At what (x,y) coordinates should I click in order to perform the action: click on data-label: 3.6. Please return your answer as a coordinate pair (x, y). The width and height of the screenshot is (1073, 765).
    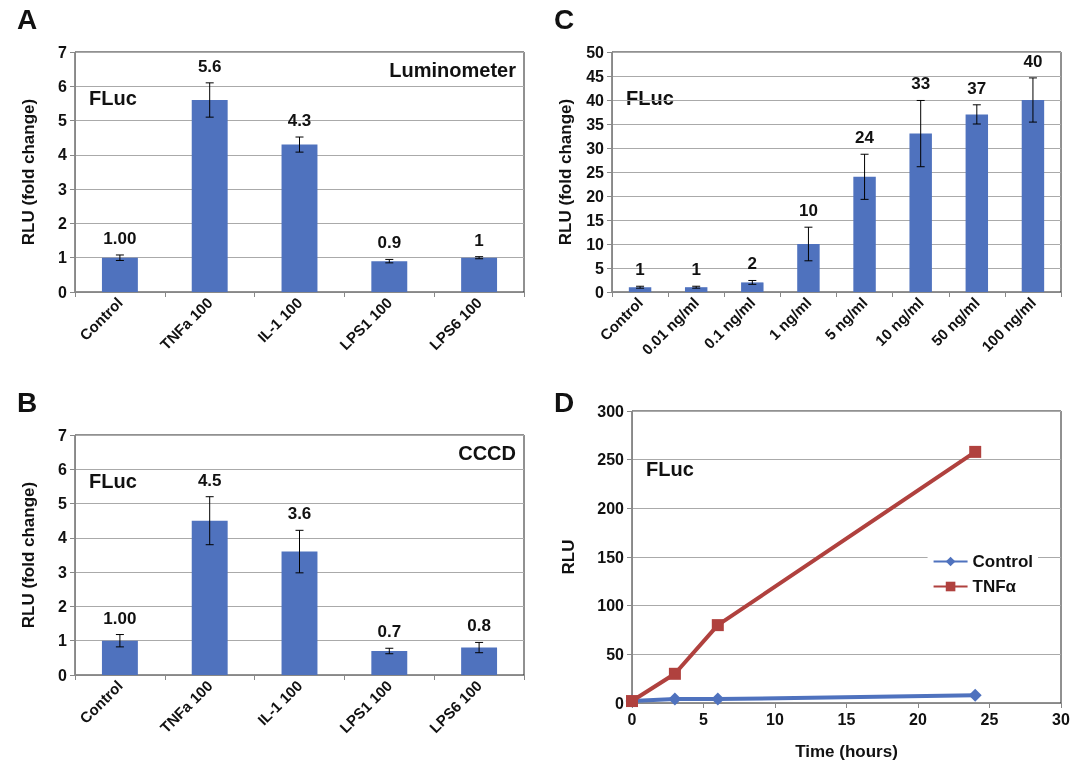
    Looking at the image, I should click on (299, 514).